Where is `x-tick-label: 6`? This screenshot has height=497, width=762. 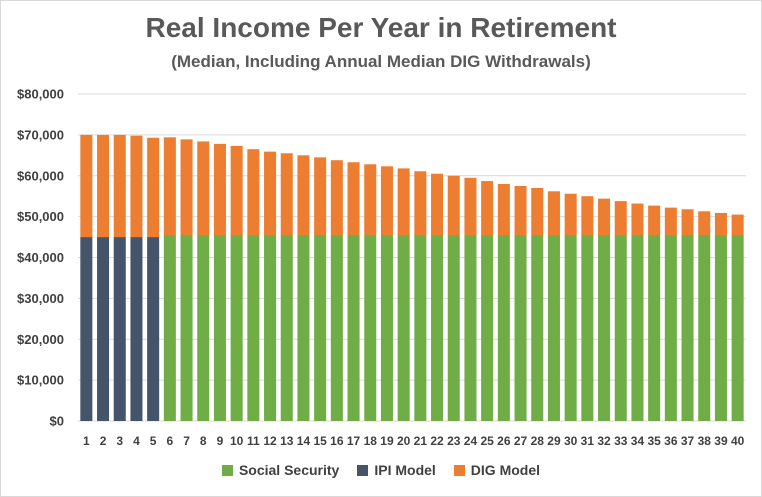
x-tick-label: 6 is located at coordinates (170, 441).